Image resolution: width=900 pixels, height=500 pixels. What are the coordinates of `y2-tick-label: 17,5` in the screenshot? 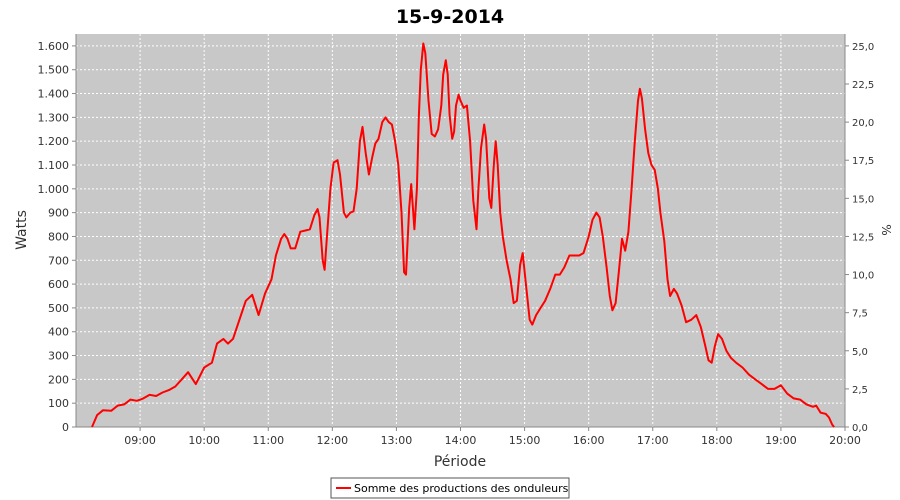 It's located at (863, 161).